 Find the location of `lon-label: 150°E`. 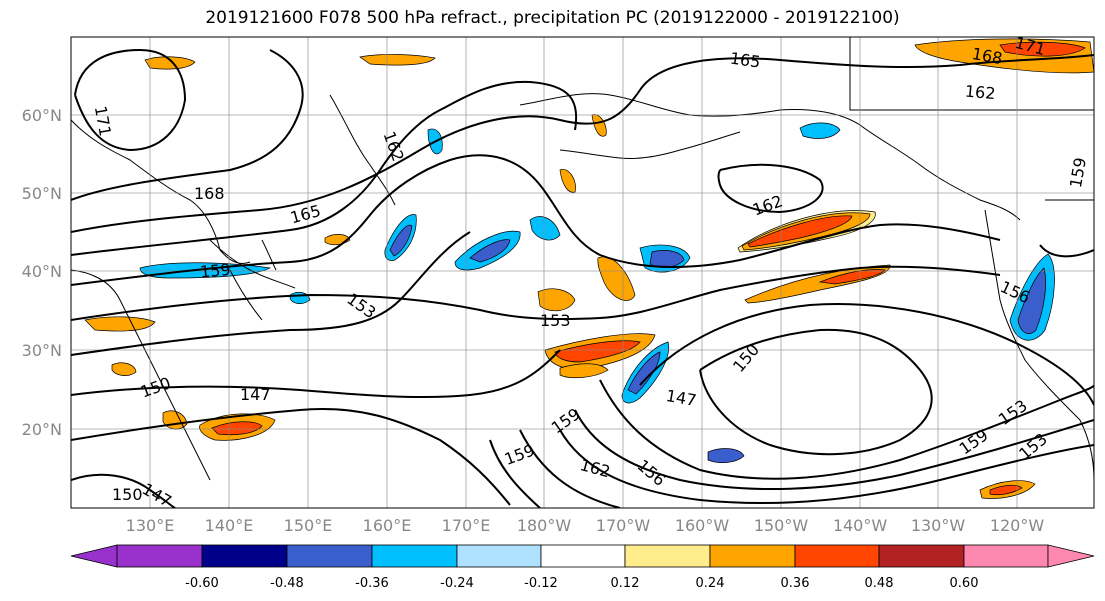

lon-label: 150°E is located at coordinates (308, 525).